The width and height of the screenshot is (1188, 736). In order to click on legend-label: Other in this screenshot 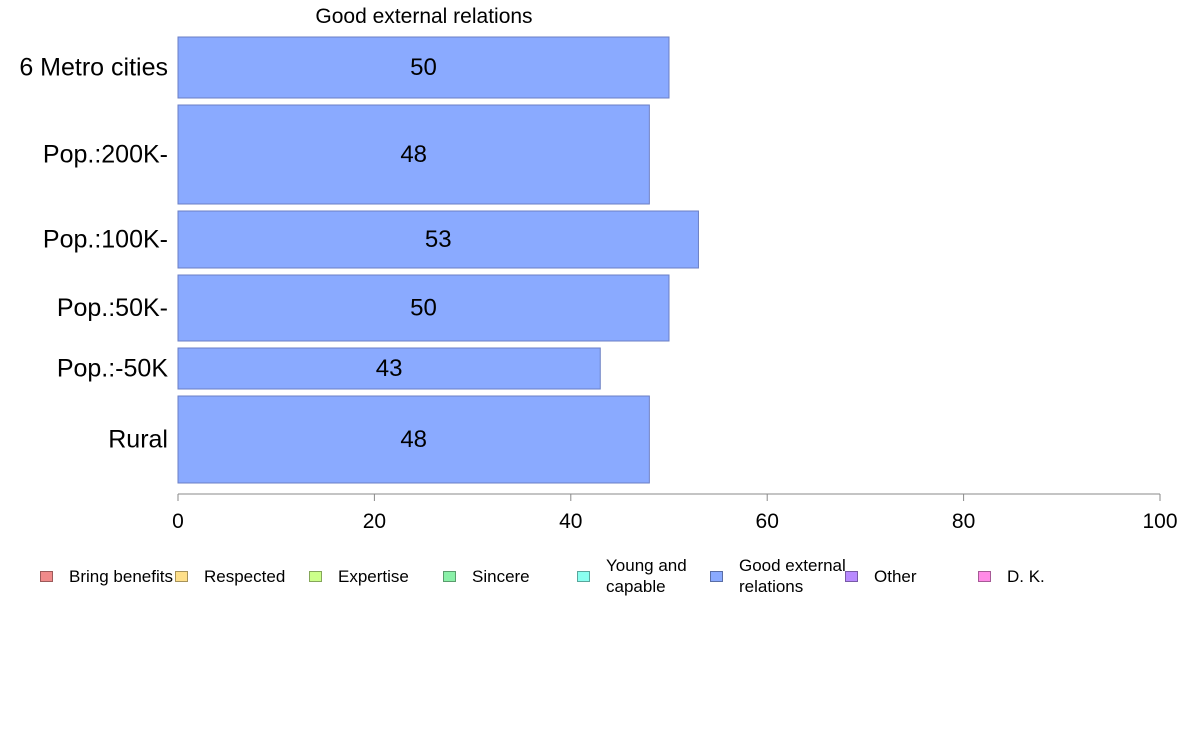, I will do `click(895, 576)`.